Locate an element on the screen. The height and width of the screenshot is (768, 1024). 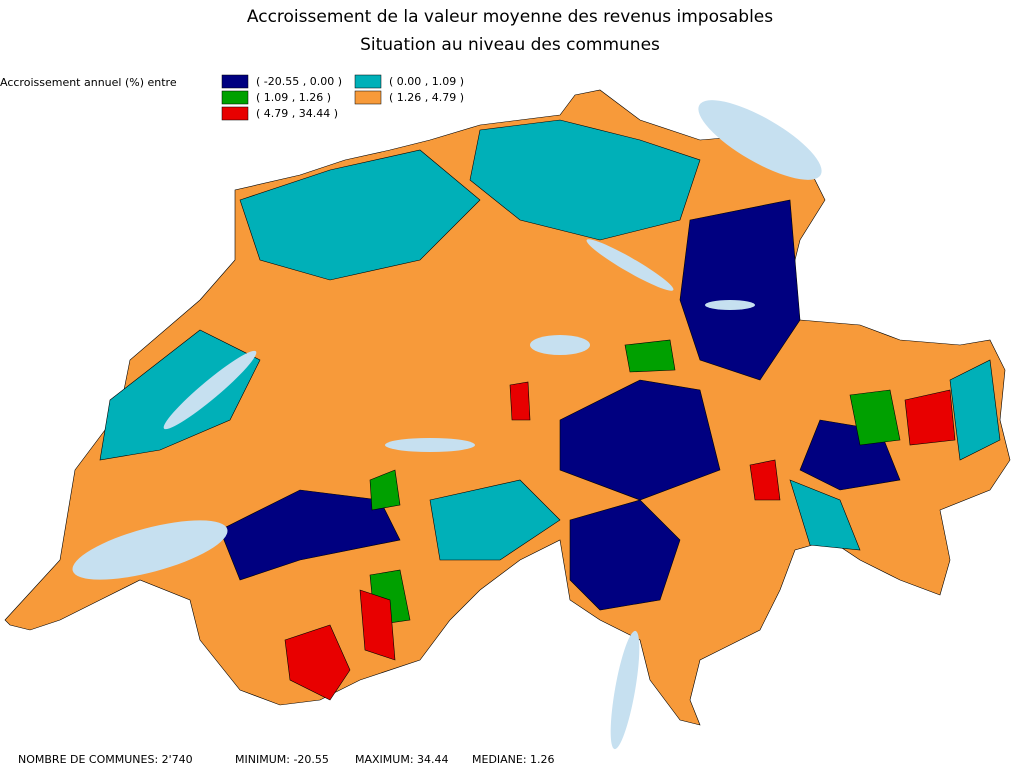
legend-label: Accroissement annuel (%) entre is located at coordinates (88, 82).